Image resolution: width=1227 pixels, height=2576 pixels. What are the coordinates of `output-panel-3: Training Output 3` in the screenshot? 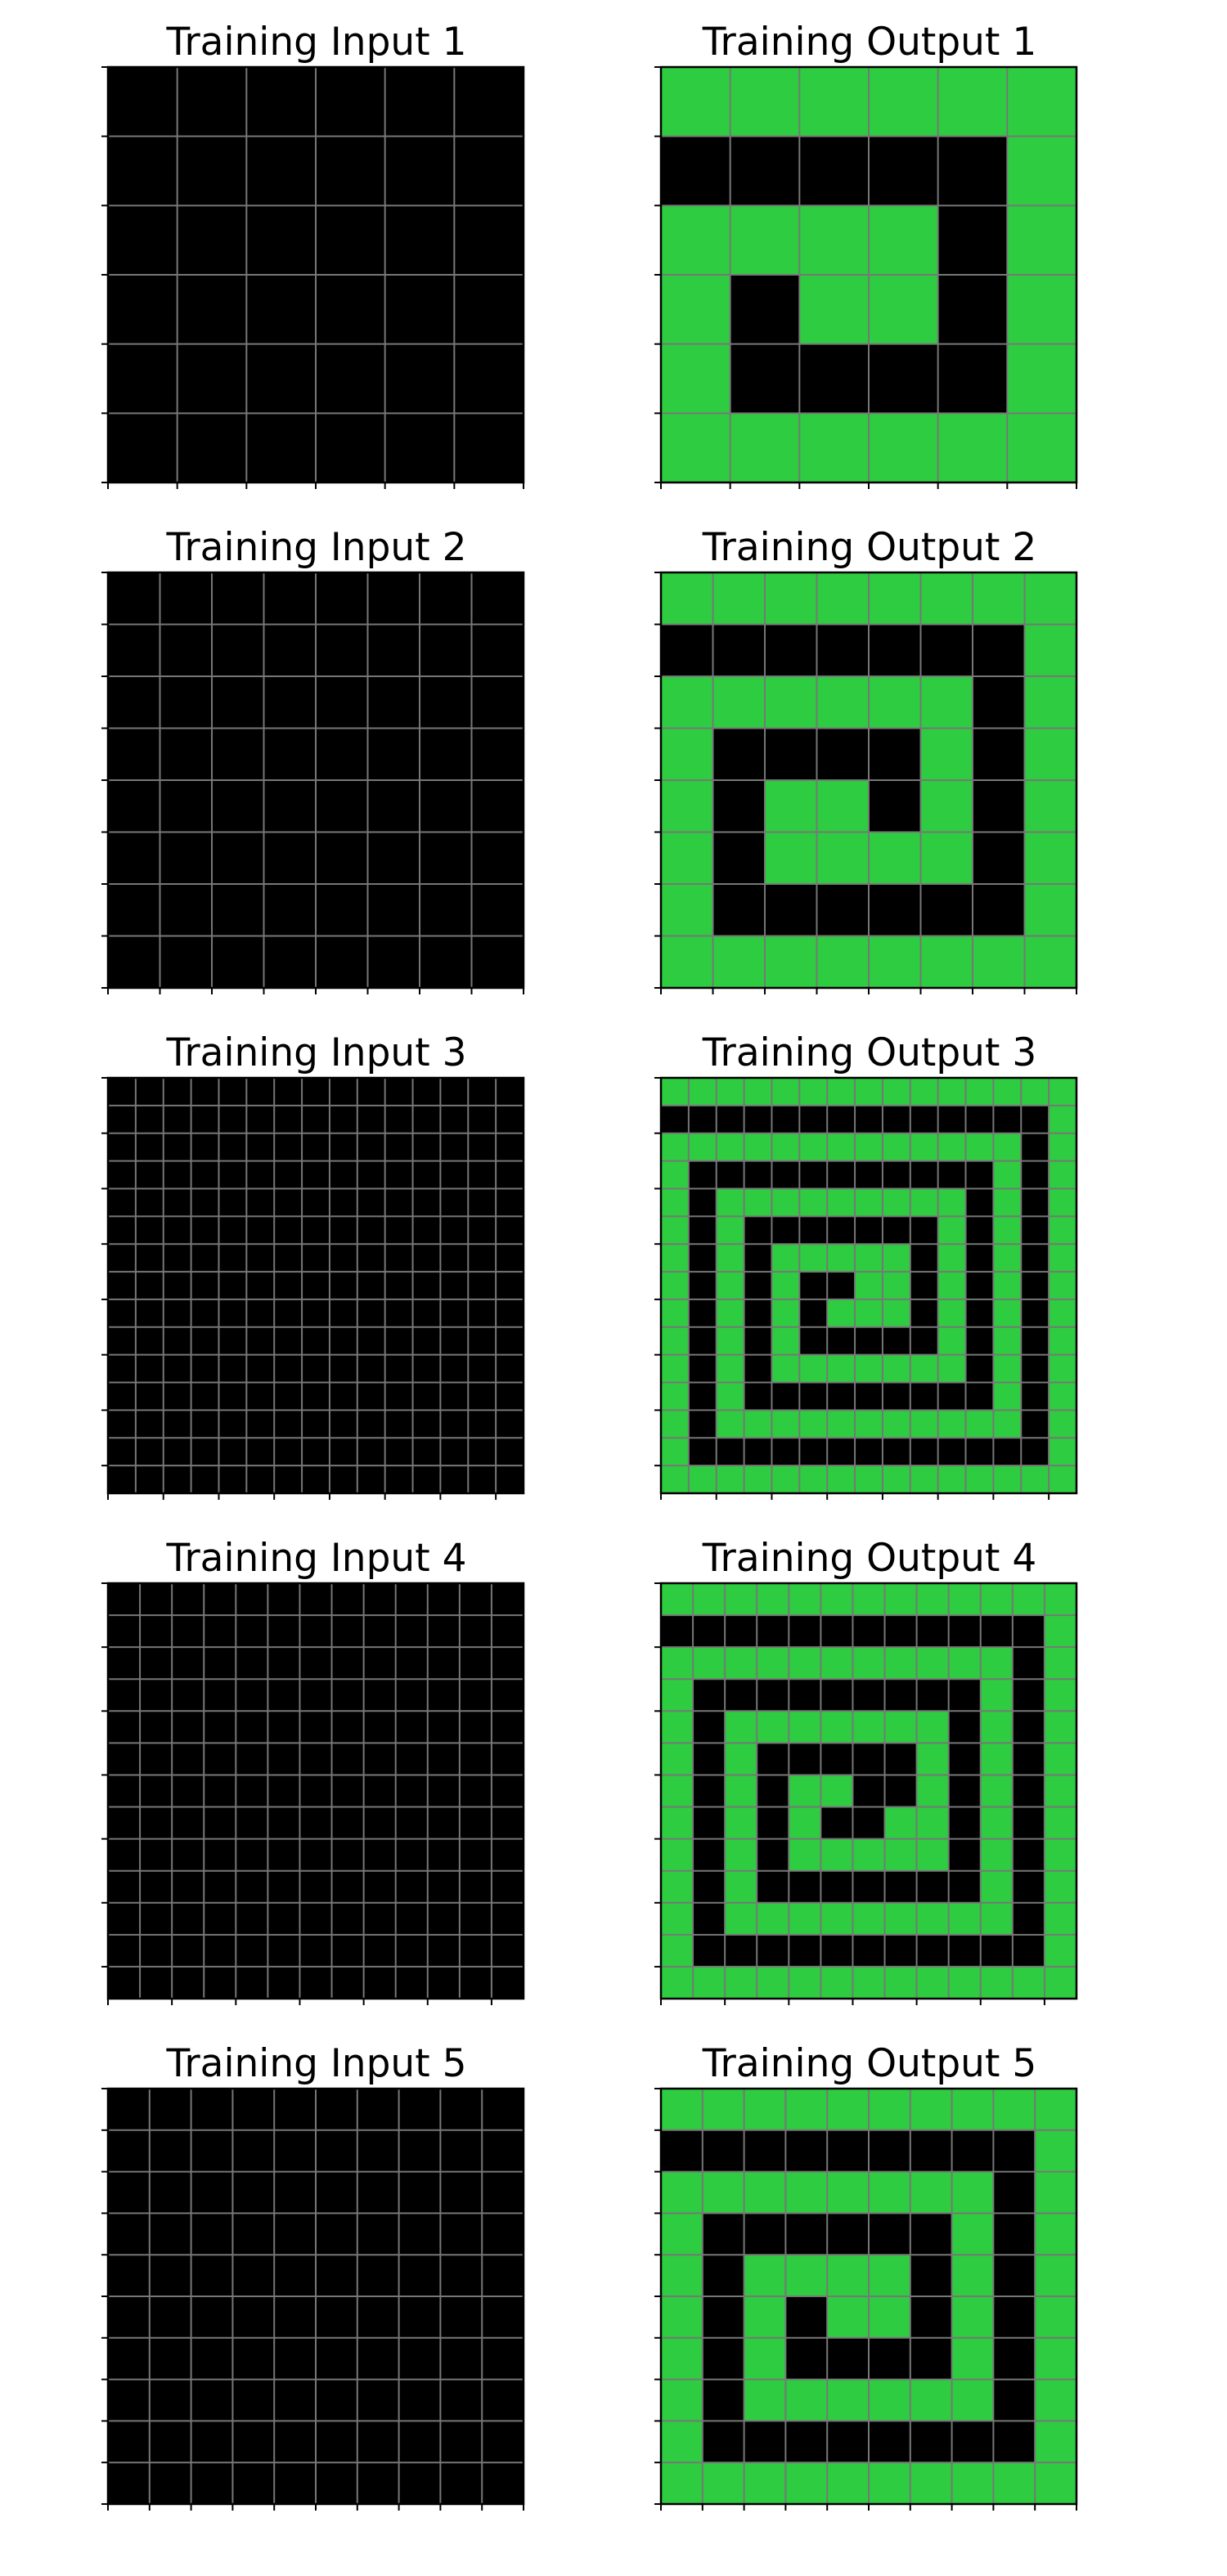 It's located at (866, 1255).